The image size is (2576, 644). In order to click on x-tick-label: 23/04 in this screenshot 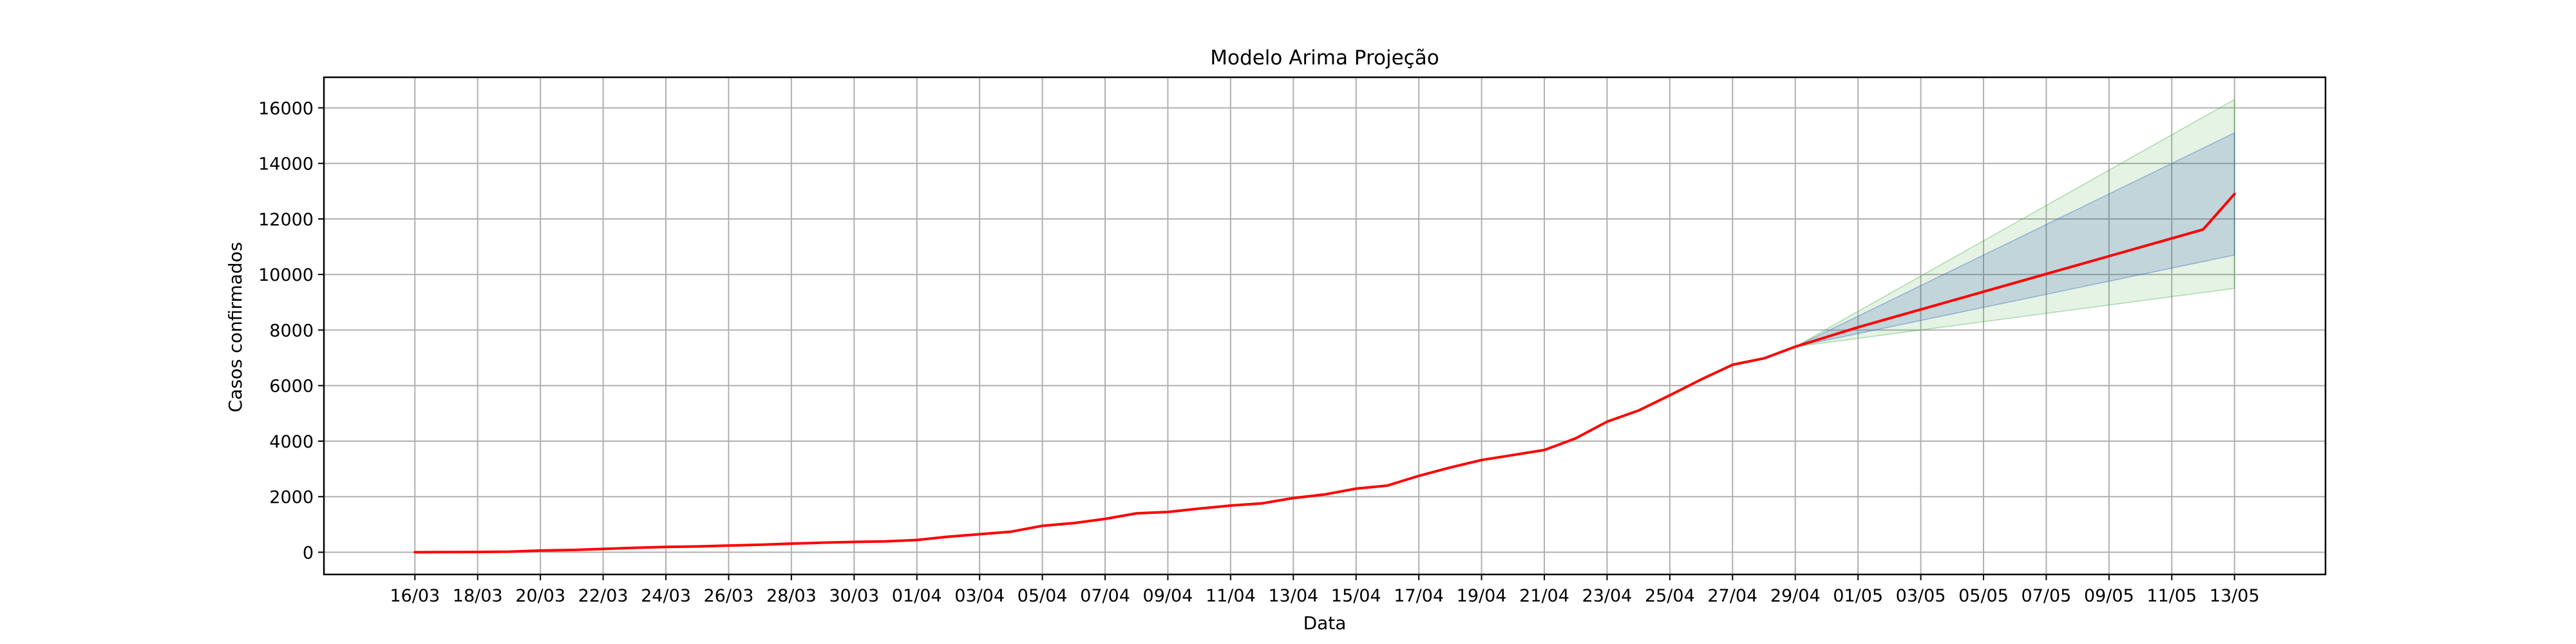, I will do `click(1607, 596)`.